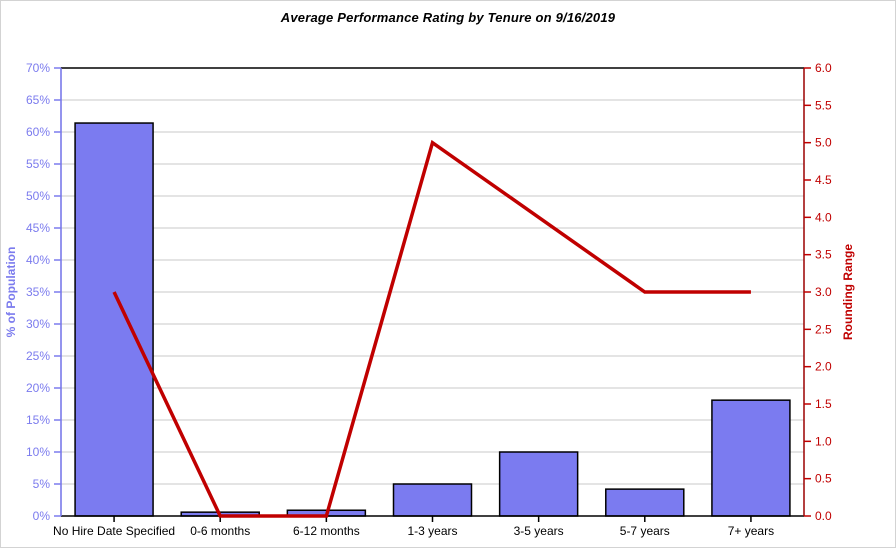  What do you see at coordinates (823, 255) in the screenshot?
I see `right-tick-label: 3.5` at bounding box center [823, 255].